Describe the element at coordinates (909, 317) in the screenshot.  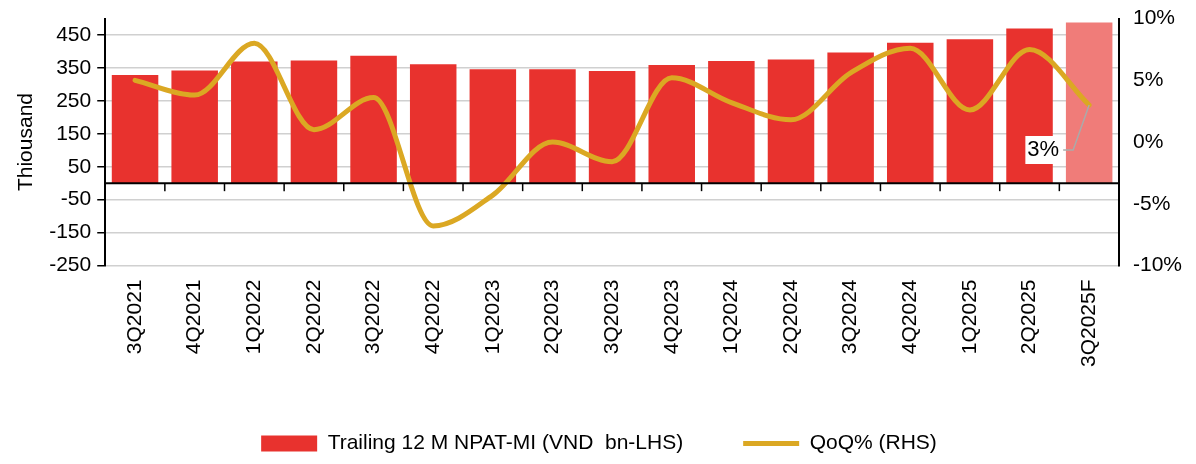
I see `x-tick-label: 4Q2024` at that location.